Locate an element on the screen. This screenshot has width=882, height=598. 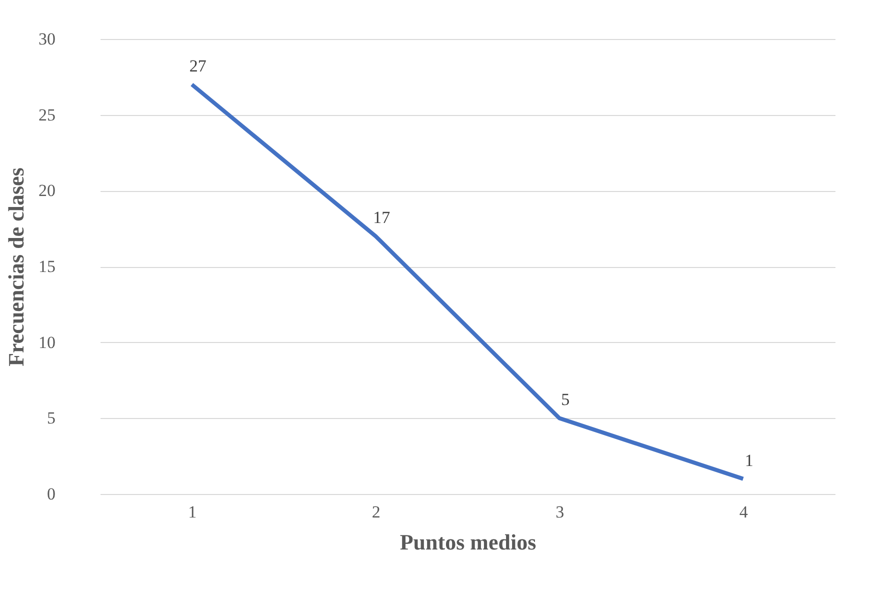
x-axis-title: Puntos medios is located at coordinates (468, 542).